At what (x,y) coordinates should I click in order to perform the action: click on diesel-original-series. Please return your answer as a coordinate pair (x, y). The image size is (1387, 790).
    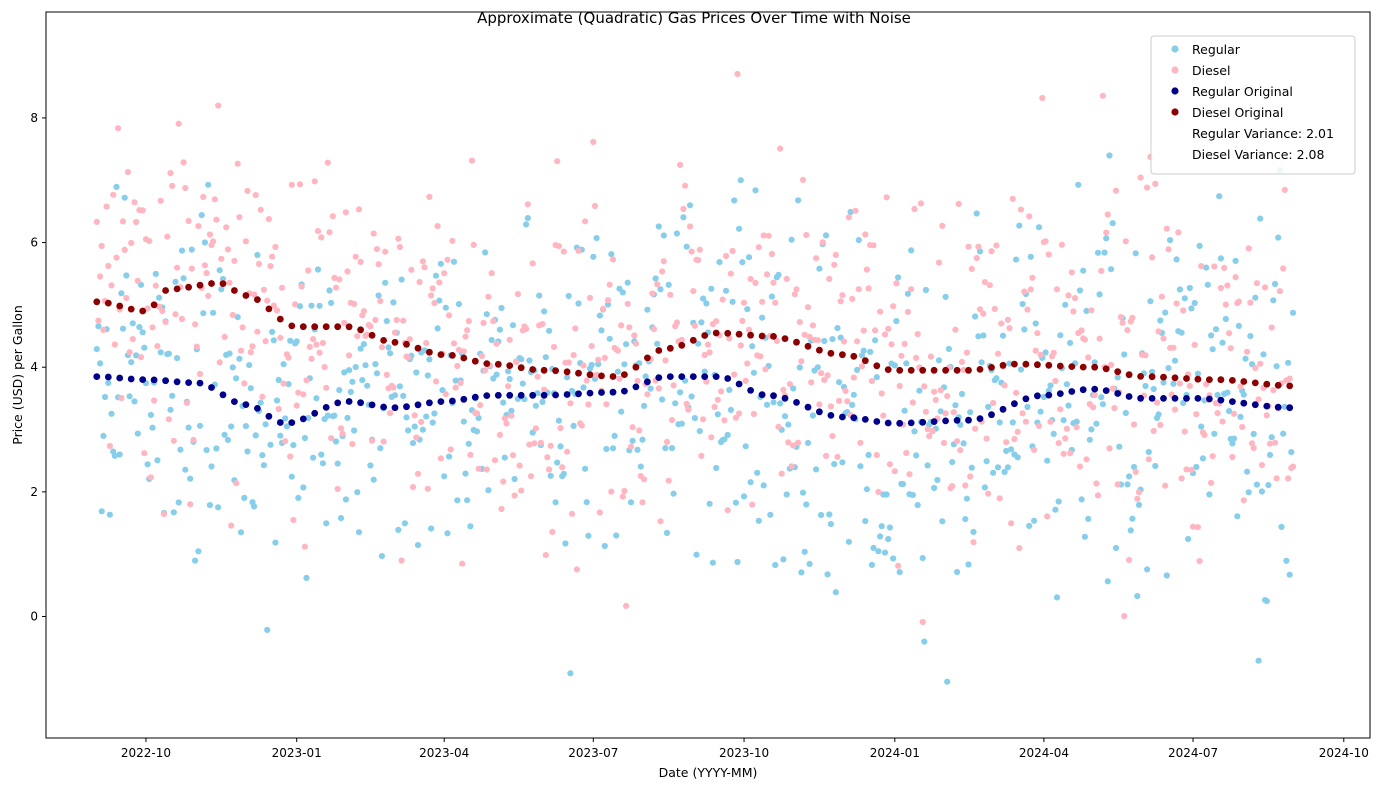
    Looking at the image, I should click on (693, 335).